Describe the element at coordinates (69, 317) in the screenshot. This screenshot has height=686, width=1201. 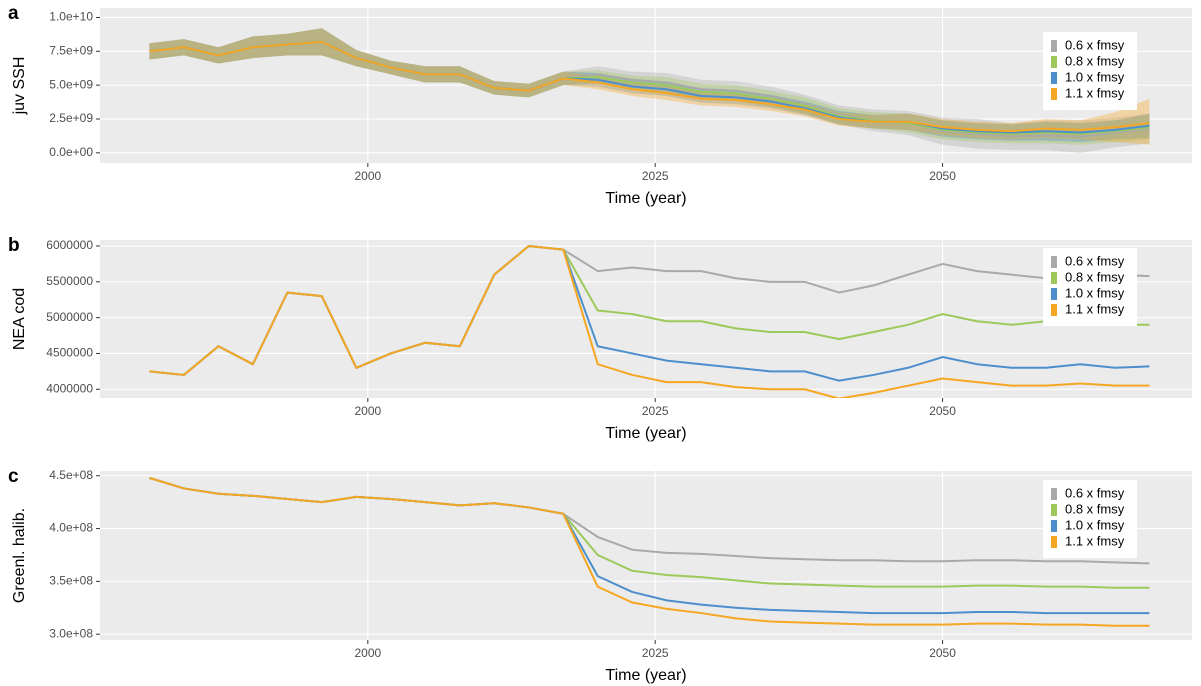
I see `y-tick-label: 5000000` at that location.